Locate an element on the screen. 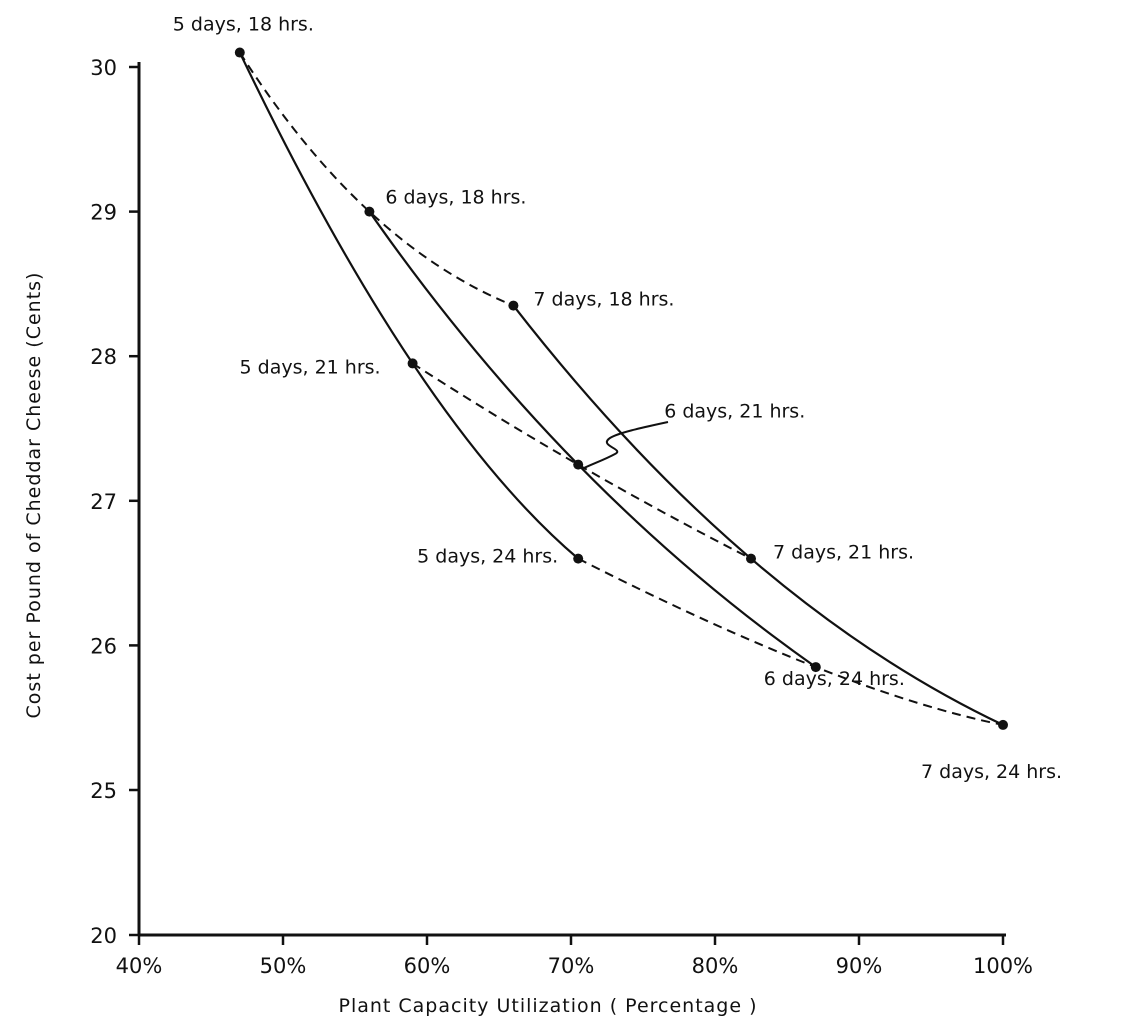  point-label: 5 days, 24 hrs. is located at coordinates (487, 557).